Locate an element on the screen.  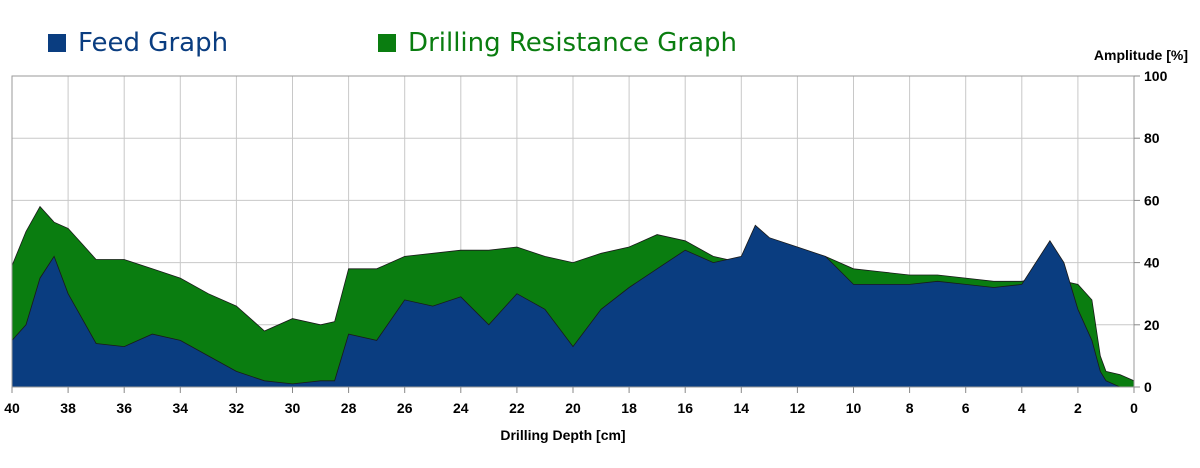
legend-item-feed: Feed Graph is located at coordinates (138, 43).